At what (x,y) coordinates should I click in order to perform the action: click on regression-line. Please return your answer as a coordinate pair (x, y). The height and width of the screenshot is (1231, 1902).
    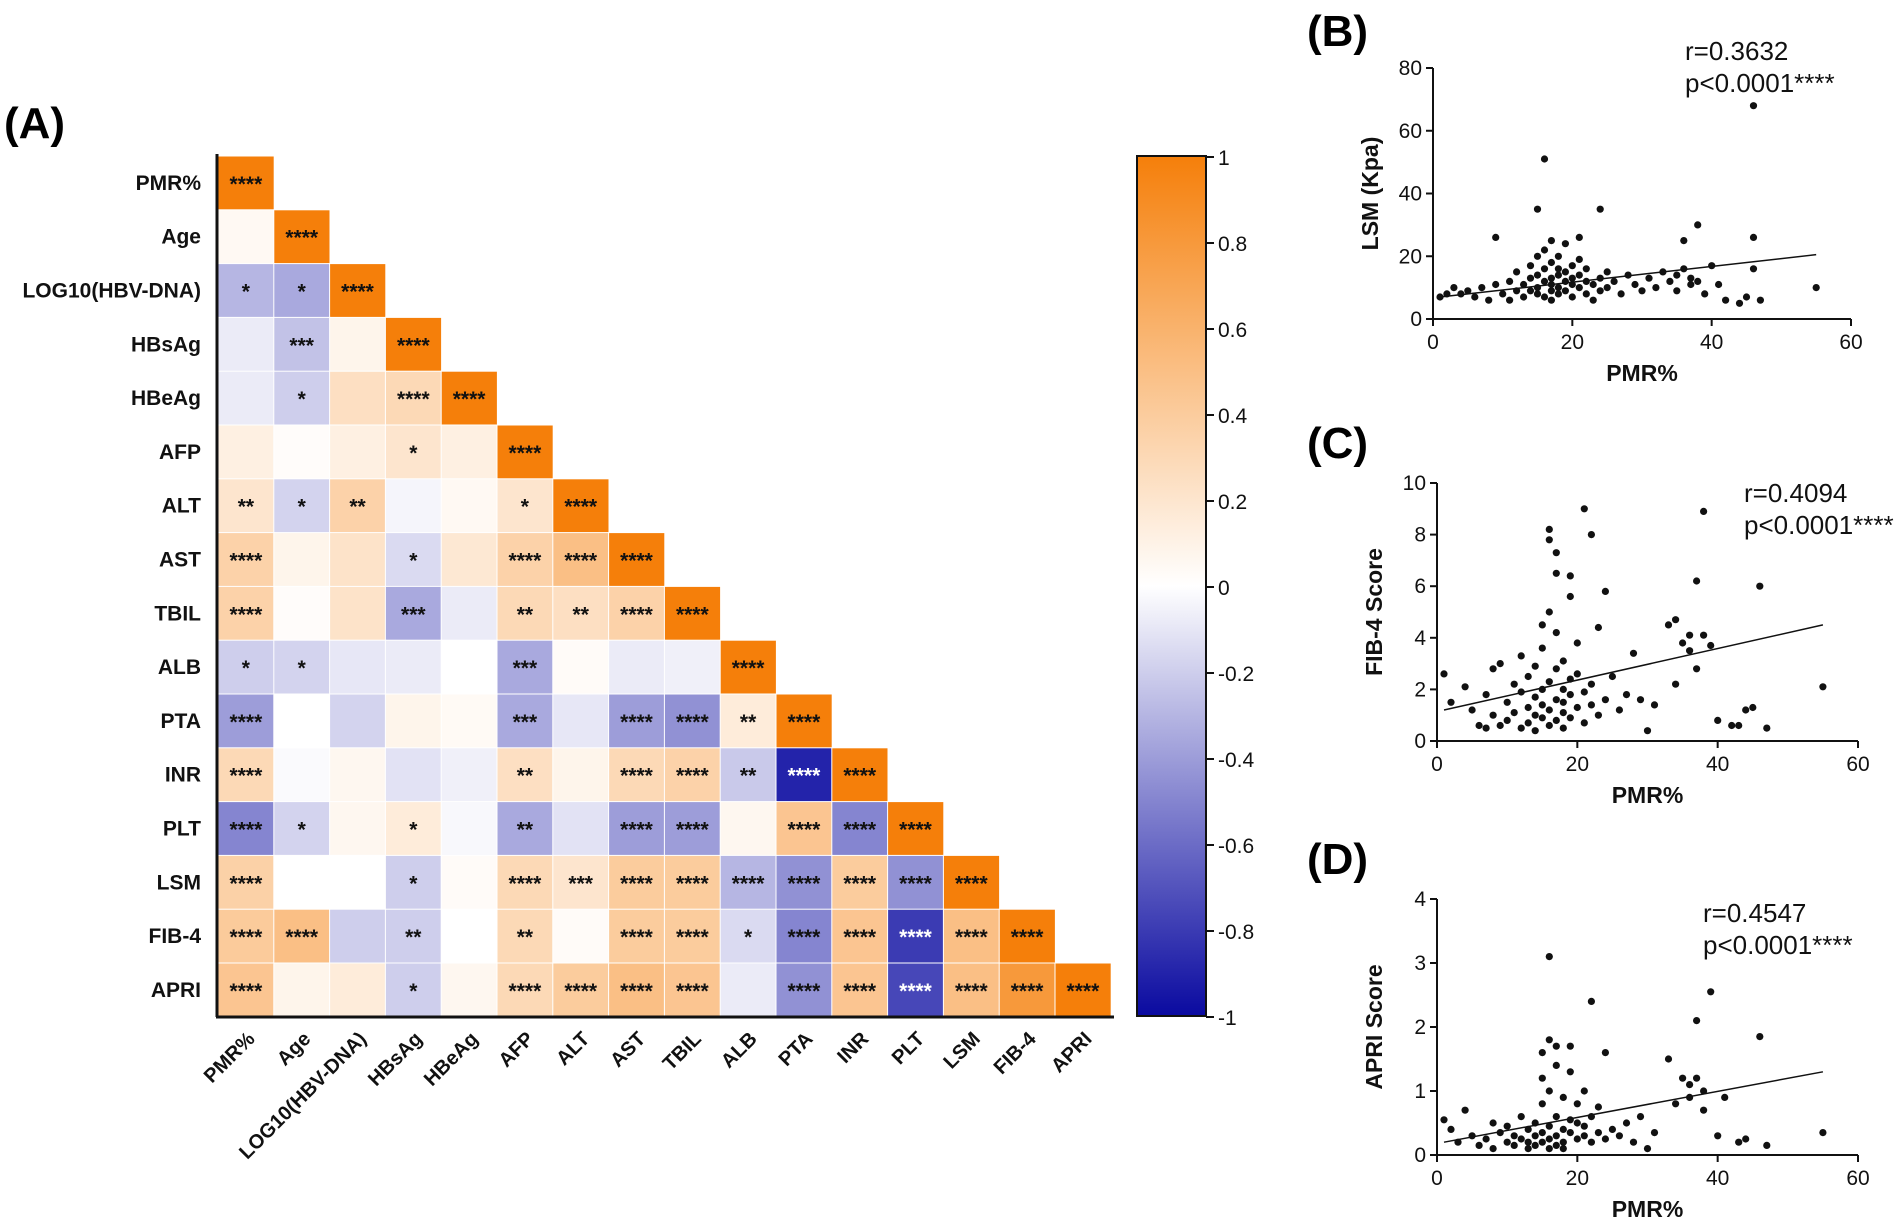
    Looking at the image, I should click on (1633, 1107).